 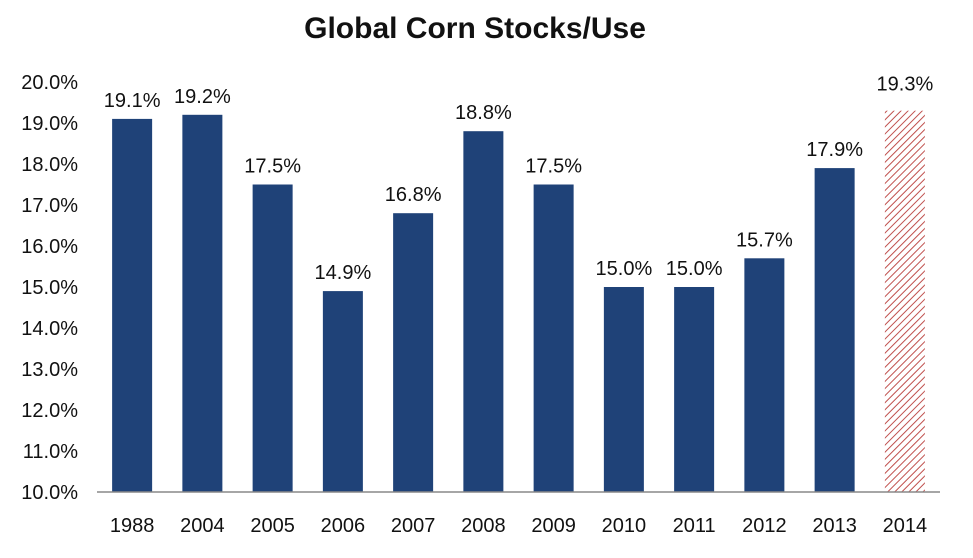 I want to click on data-label: 16.8%, so click(x=413, y=195).